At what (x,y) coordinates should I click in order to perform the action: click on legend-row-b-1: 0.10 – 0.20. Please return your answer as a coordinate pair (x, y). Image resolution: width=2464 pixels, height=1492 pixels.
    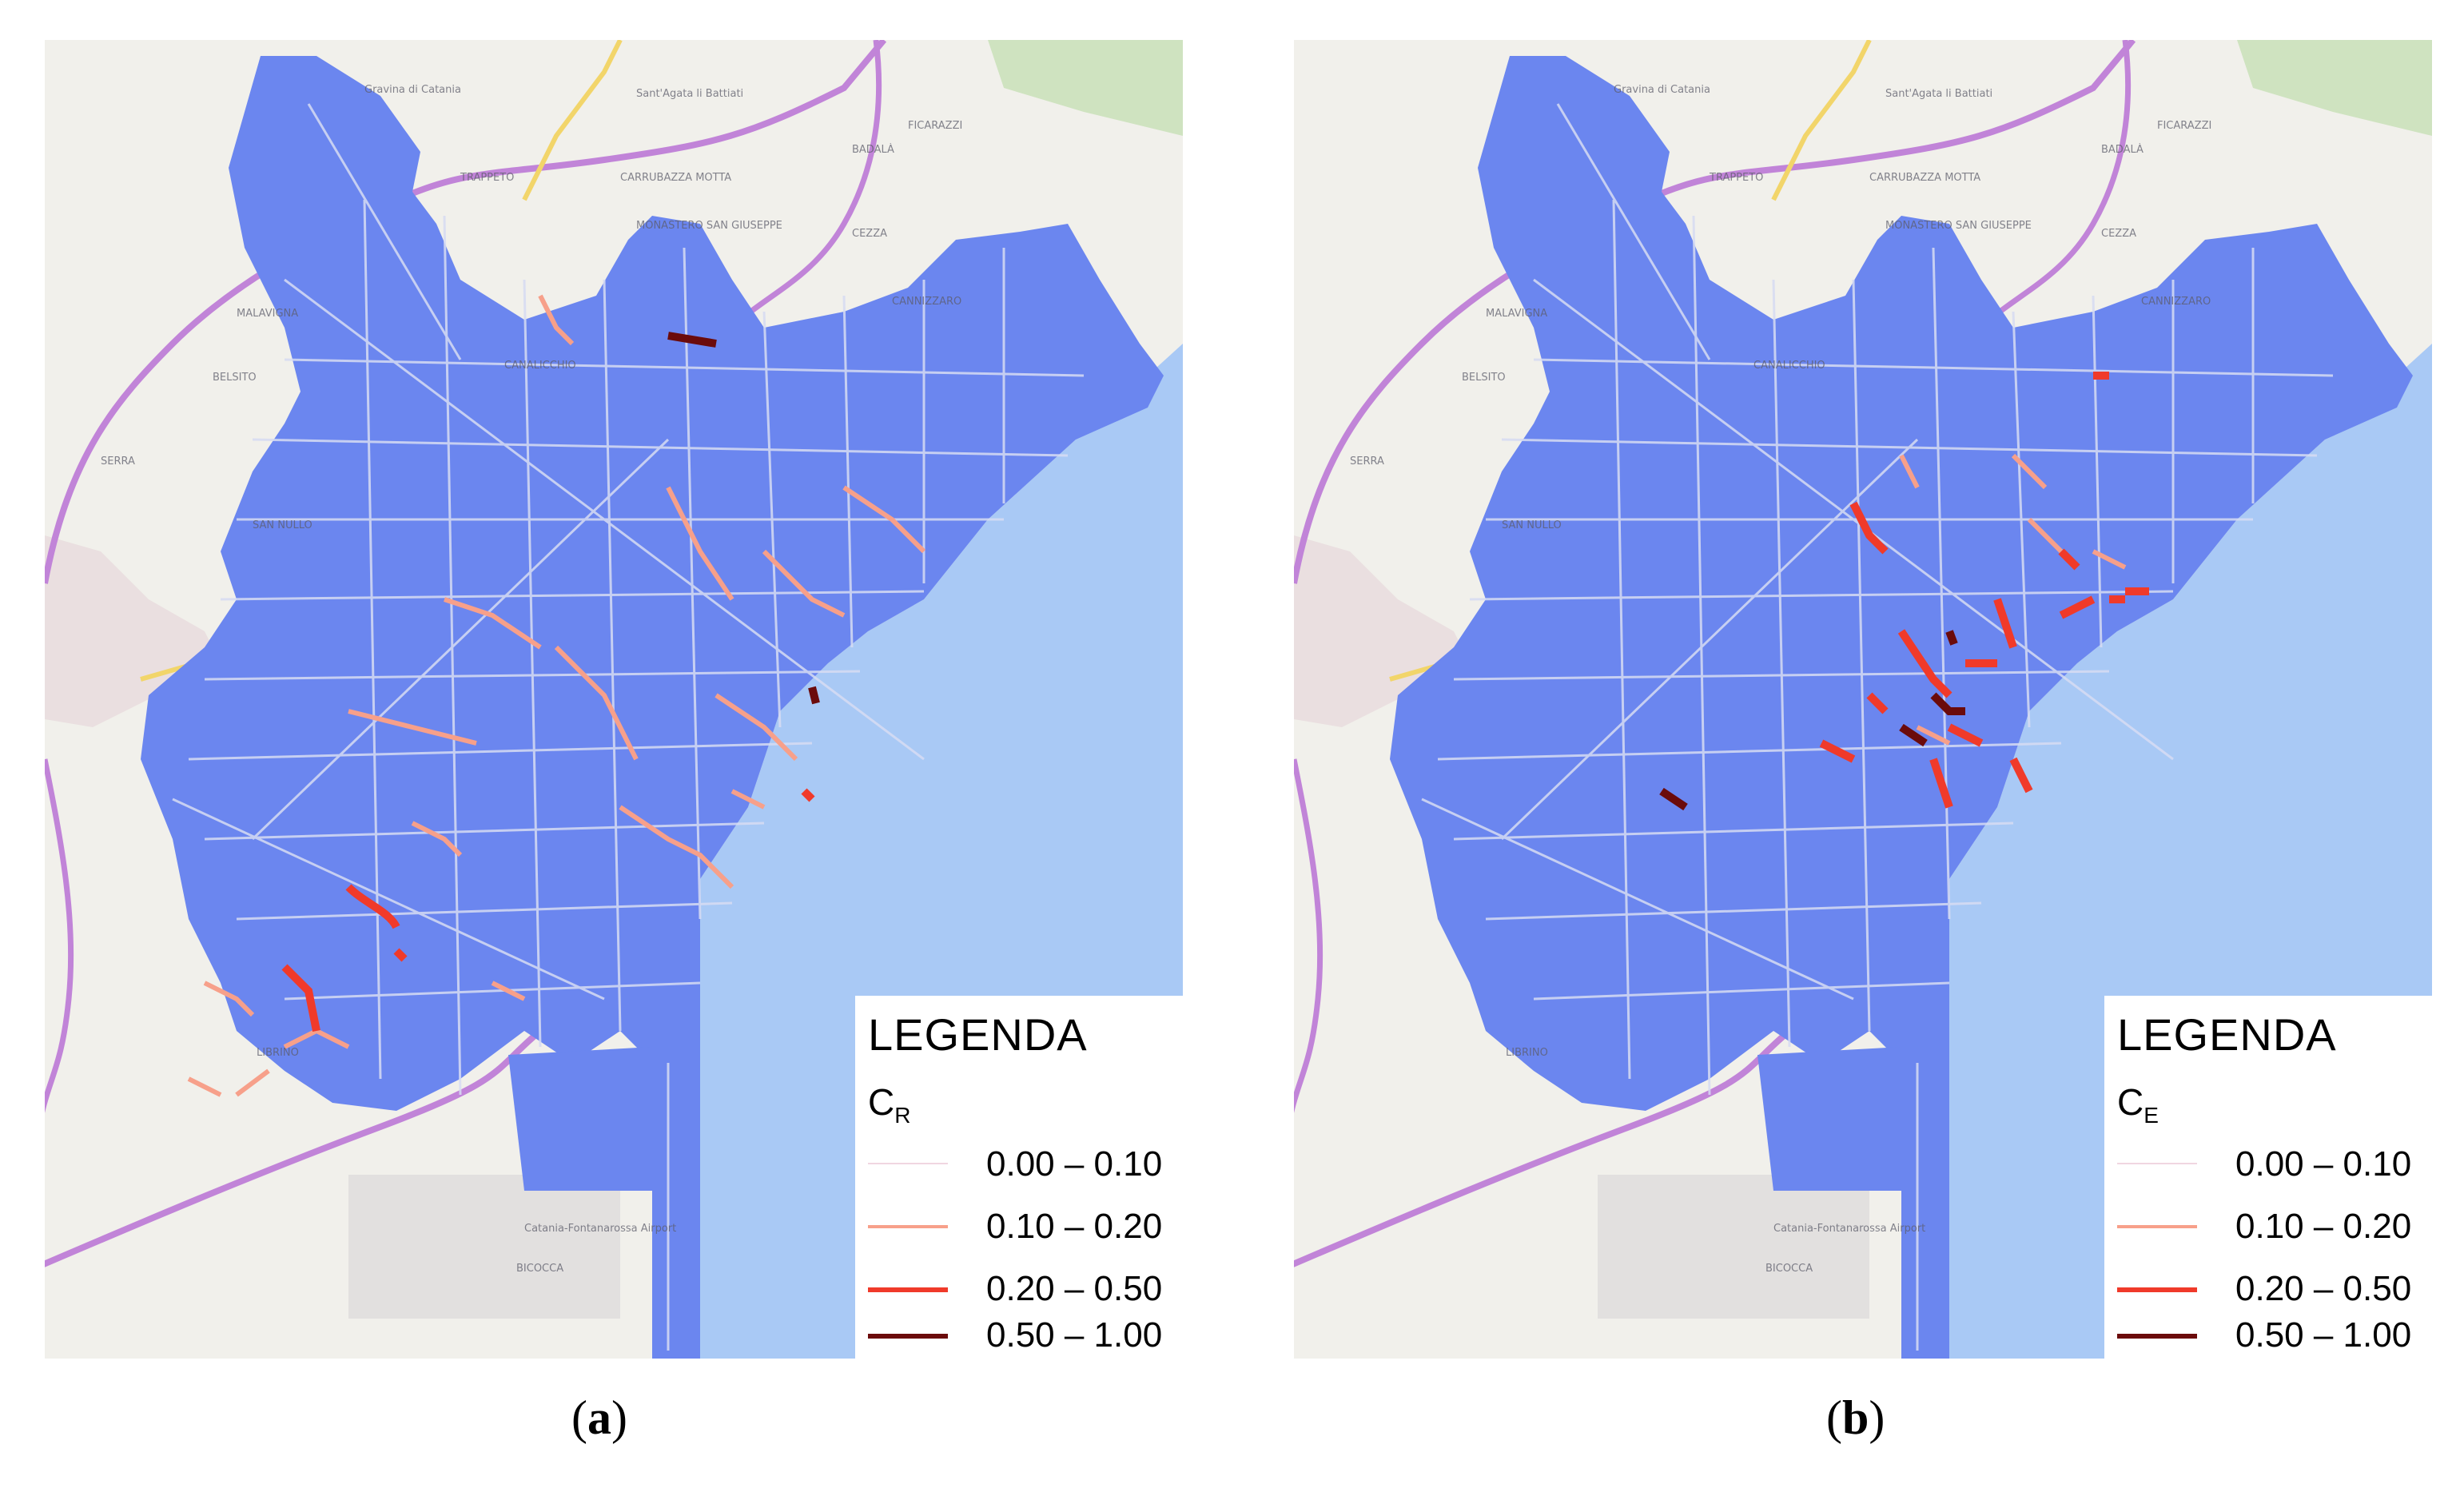
    Looking at the image, I should click on (2274, 1226).